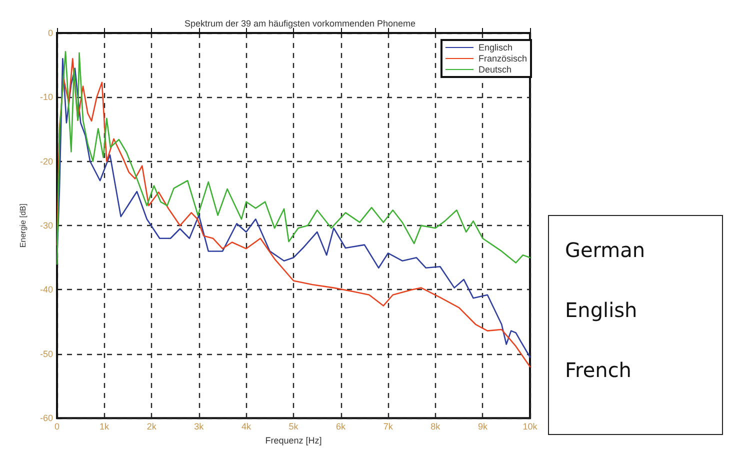 The width and height of the screenshot is (739, 450). What do you see at coordinates (46, 289) in the screenshot?
I see `y-tick-label: -40` at bounding box center [46, 289].